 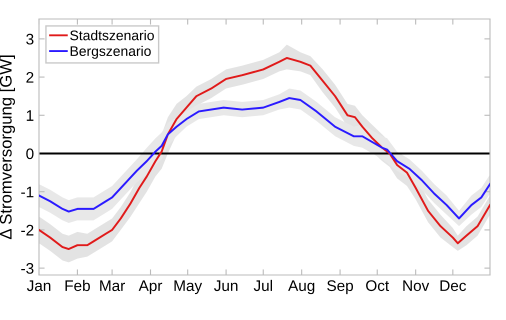 What do you see at coordinates (301, 287) in the screenshot?
I see `x-tick-label: Aug` at bounding box center [301, 287].